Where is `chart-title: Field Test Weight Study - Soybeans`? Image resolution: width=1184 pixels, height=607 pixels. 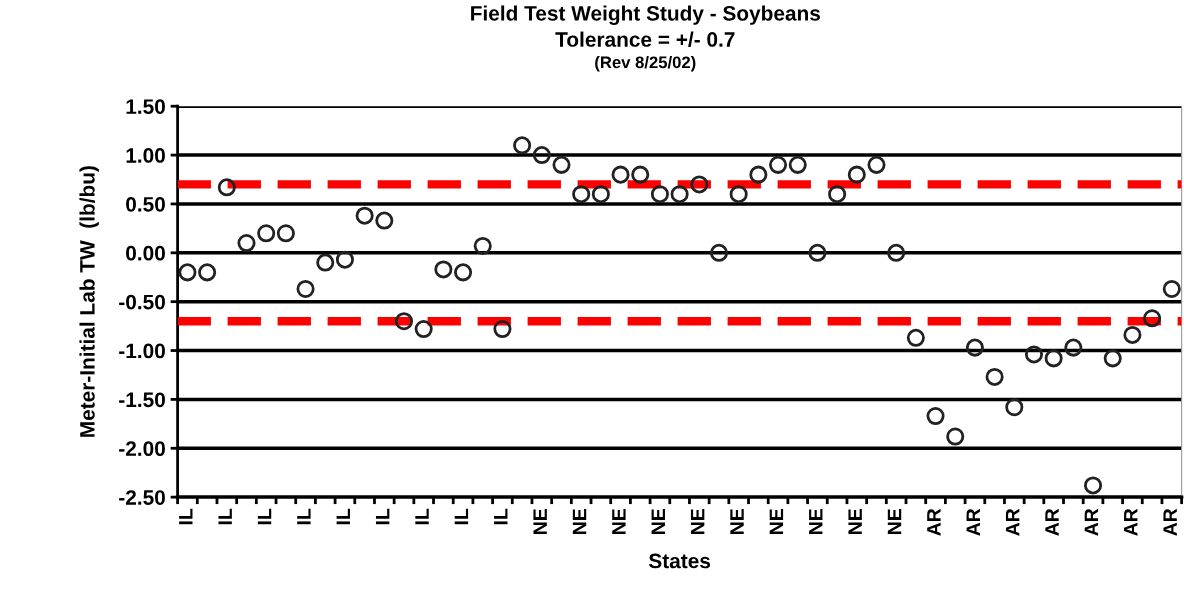
chart-title: Field Test Weight Study - Soybeans is located at coordinates (646, 15).